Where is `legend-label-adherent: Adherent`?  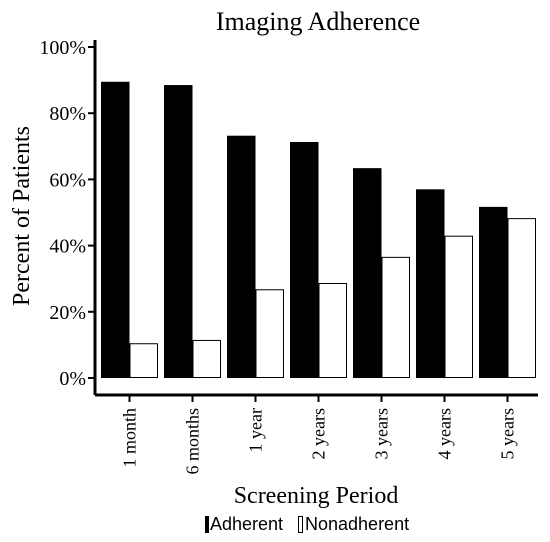 legend-label-adherent: Adherent is located at coordinates (246, 524).